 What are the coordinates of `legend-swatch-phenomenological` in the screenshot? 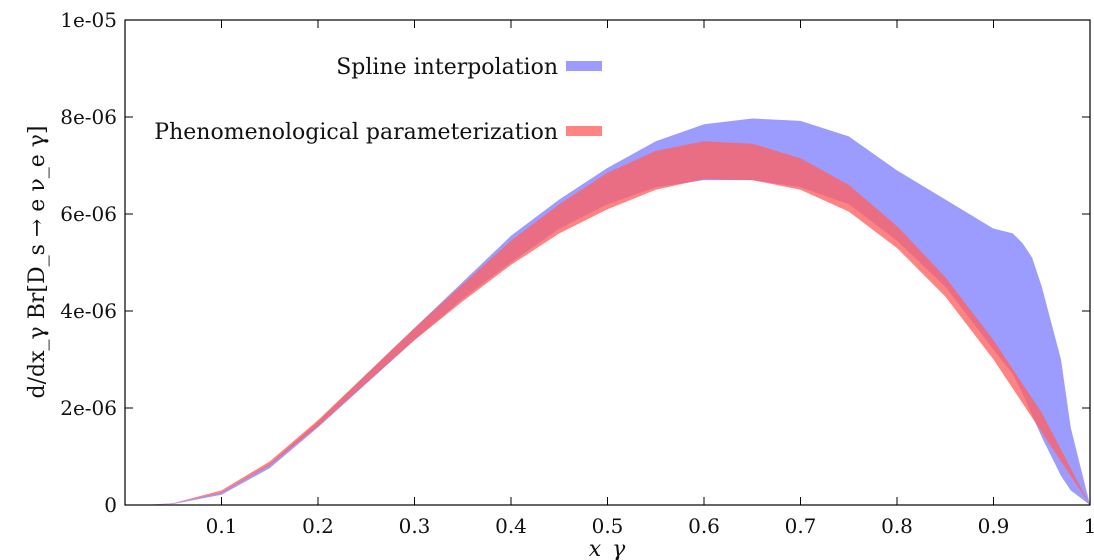 It's located at (584, 131).